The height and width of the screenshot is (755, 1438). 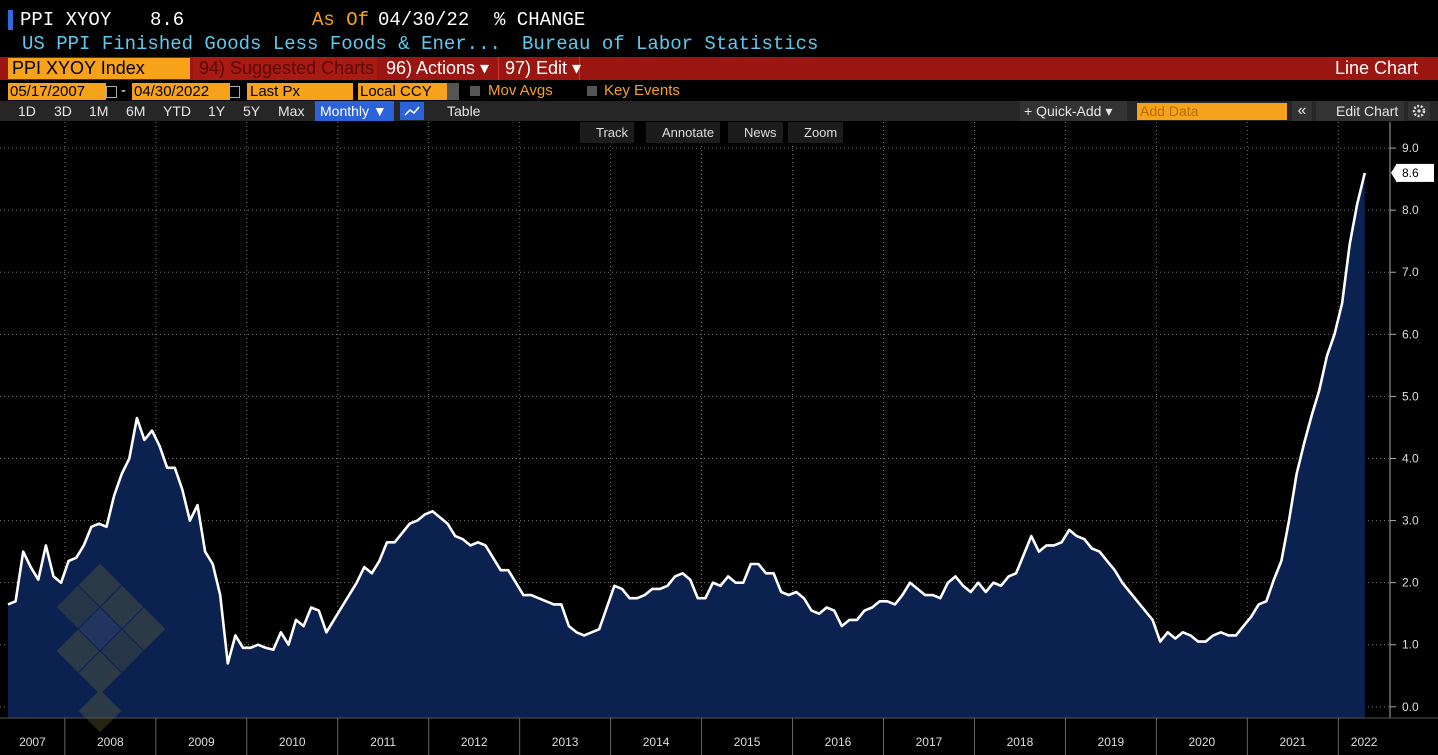 I want to click on as-of-date: 04/30/22, so click(x=424, y=20).